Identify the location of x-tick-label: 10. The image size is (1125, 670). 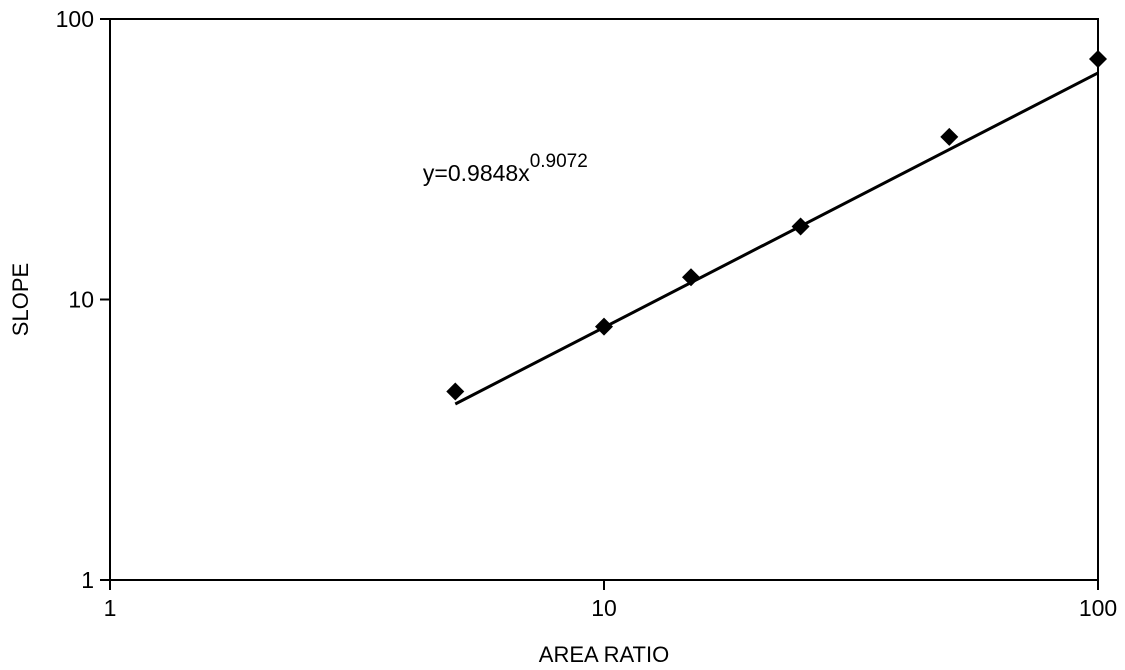
(604, 608).